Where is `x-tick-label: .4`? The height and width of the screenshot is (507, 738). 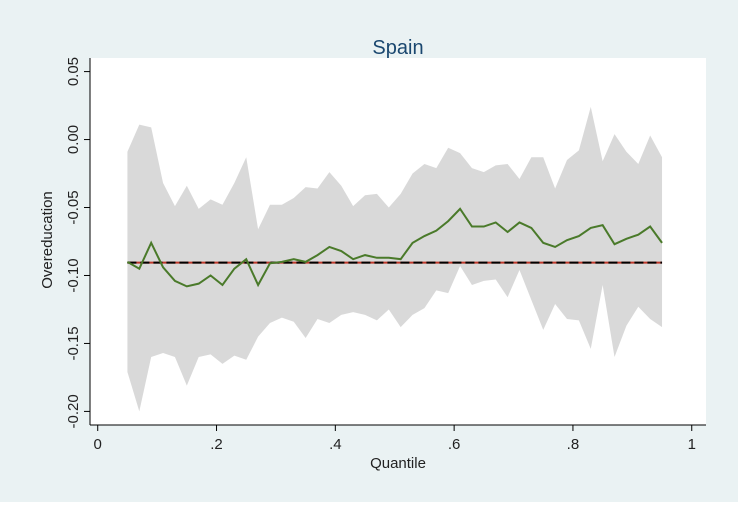 x-tick-label: .4 is located at coordinates (335, 444).